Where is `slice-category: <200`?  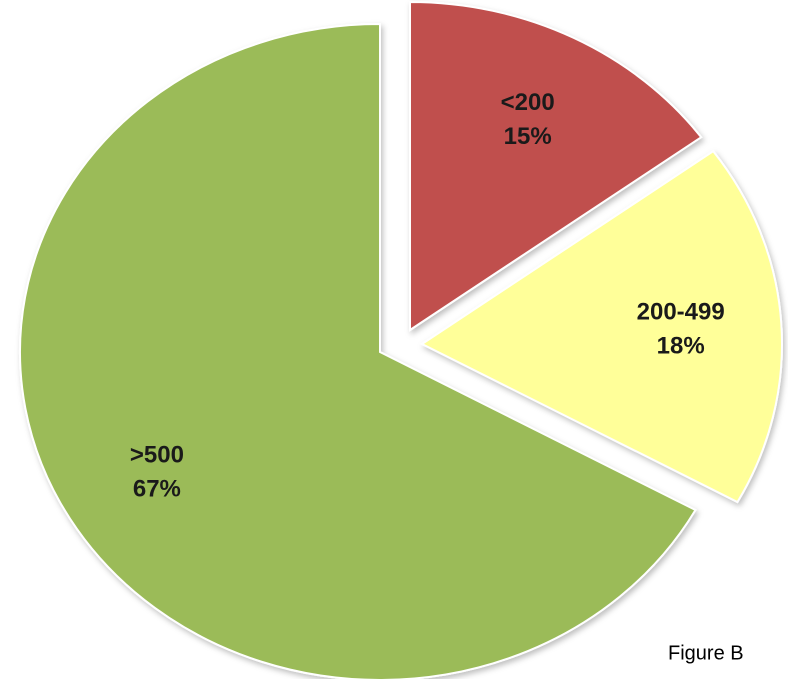
slice-category: <200 is located at coordinates (528, 102).